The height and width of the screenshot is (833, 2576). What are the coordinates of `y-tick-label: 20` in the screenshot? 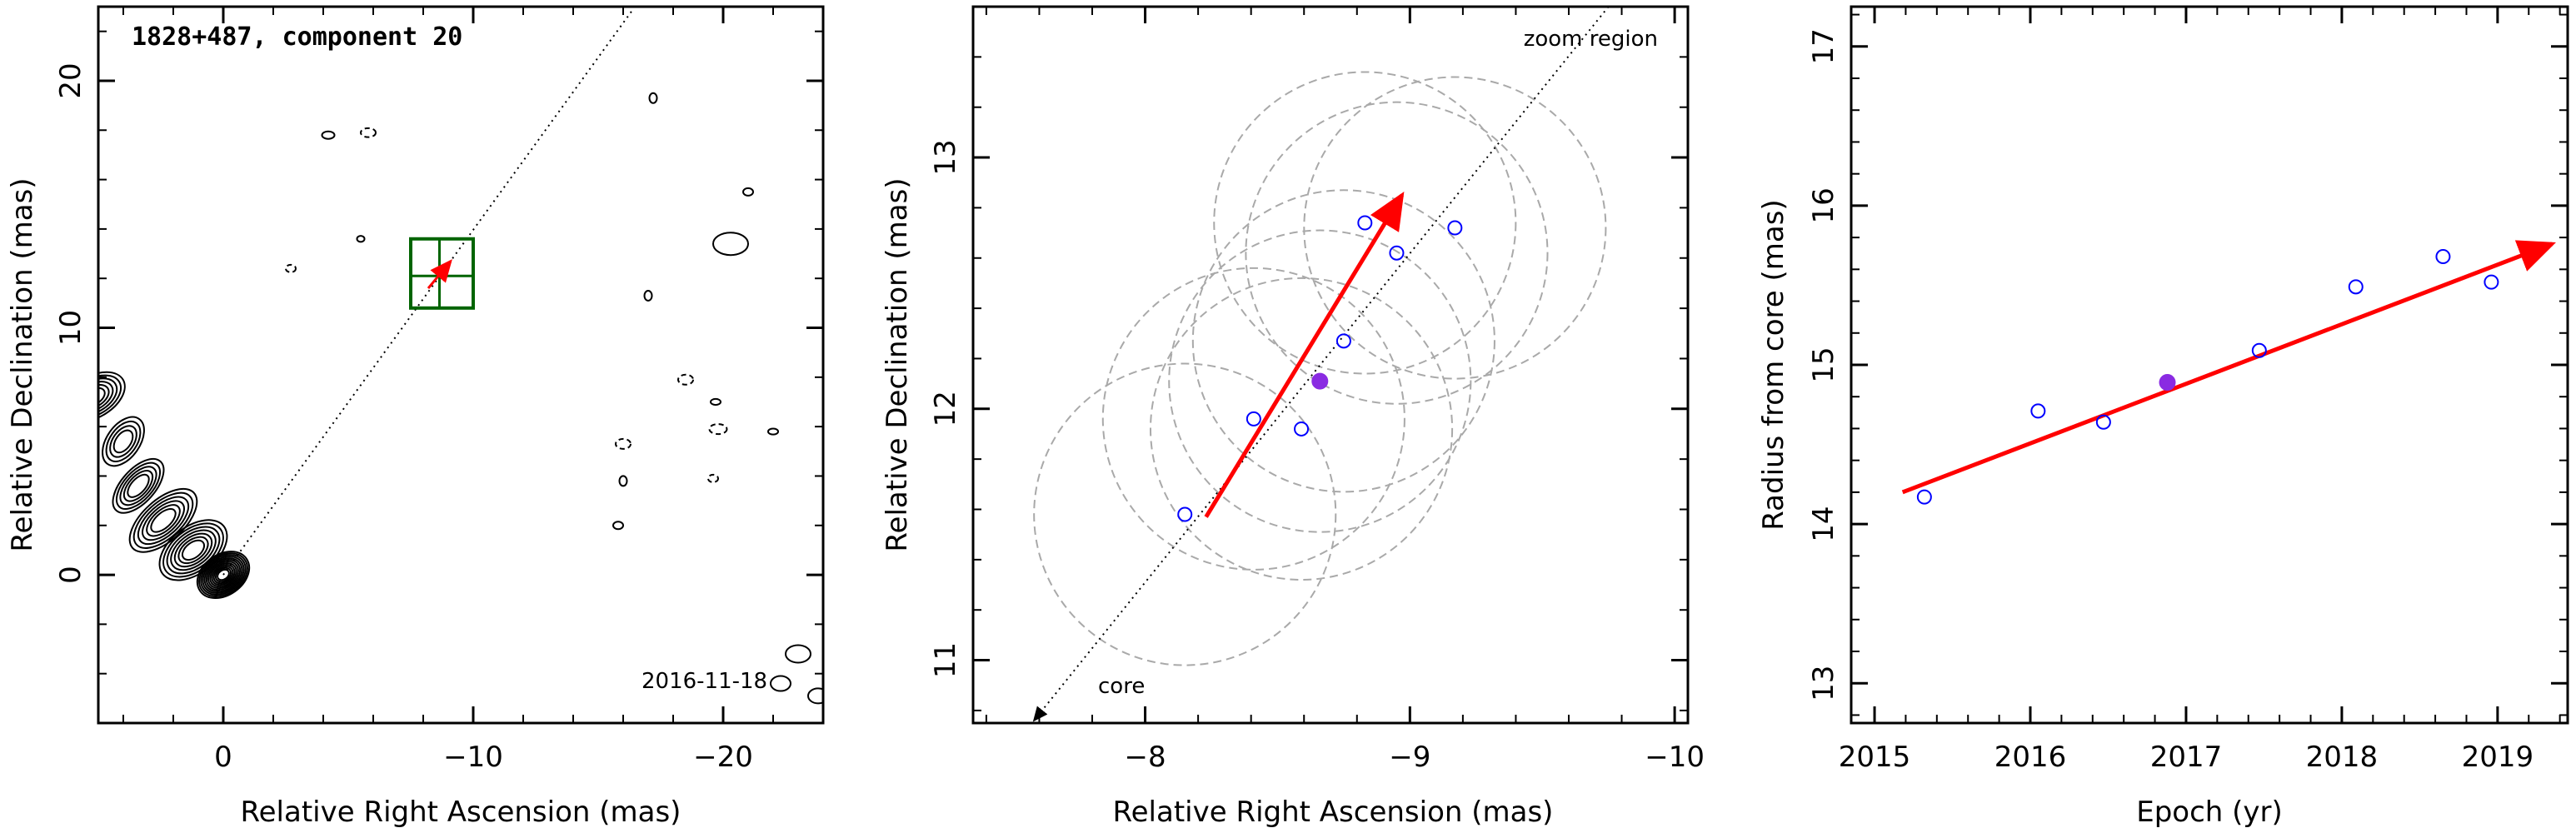 It's located at (70, 80).